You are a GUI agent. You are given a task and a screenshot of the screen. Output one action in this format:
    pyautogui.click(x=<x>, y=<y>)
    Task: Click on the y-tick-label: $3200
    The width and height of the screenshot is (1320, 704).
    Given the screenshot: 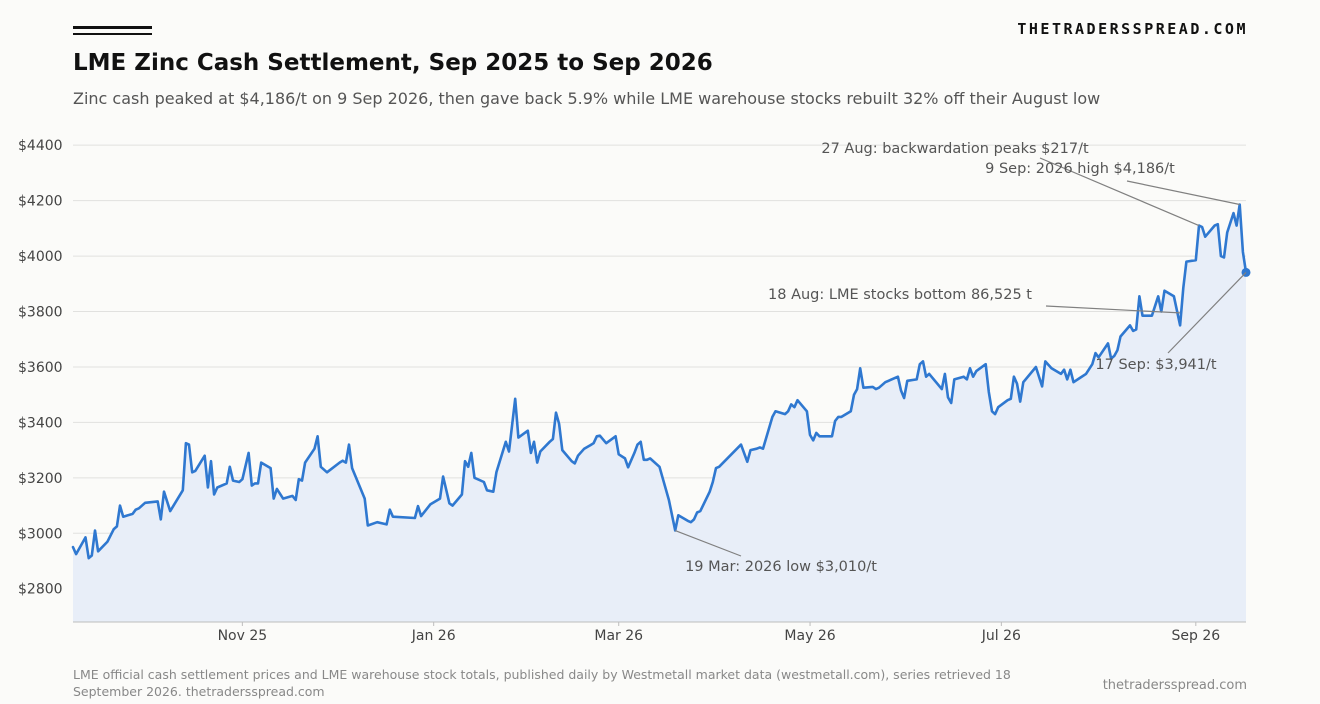 What is the action you would take?
    pyautogui.click(x=40, y=479)
    